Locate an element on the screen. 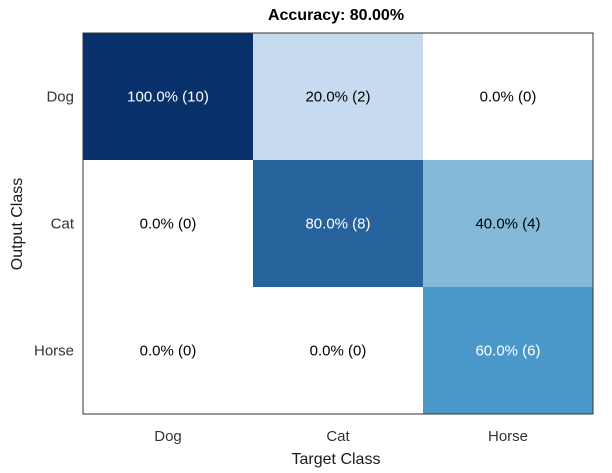  heatmap-cell-r0-c0 is located at coordinates (168, 96).